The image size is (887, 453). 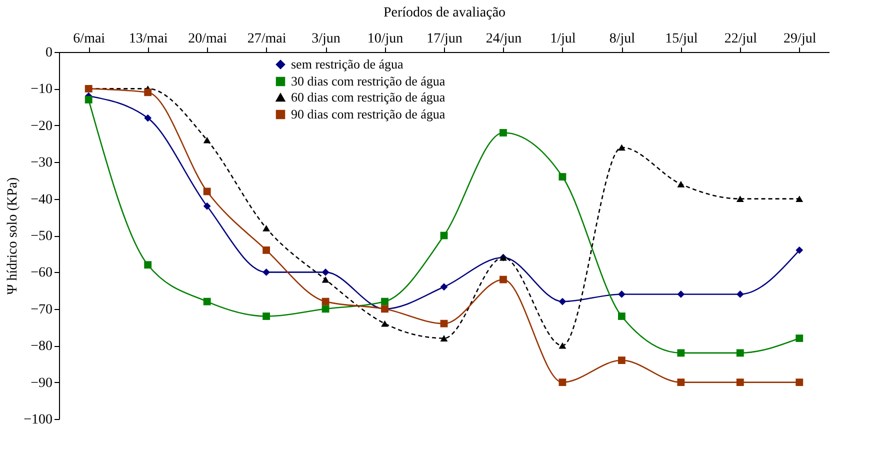 I want to click on x-tick-label: 3/jun, so click(x=326, y=39).